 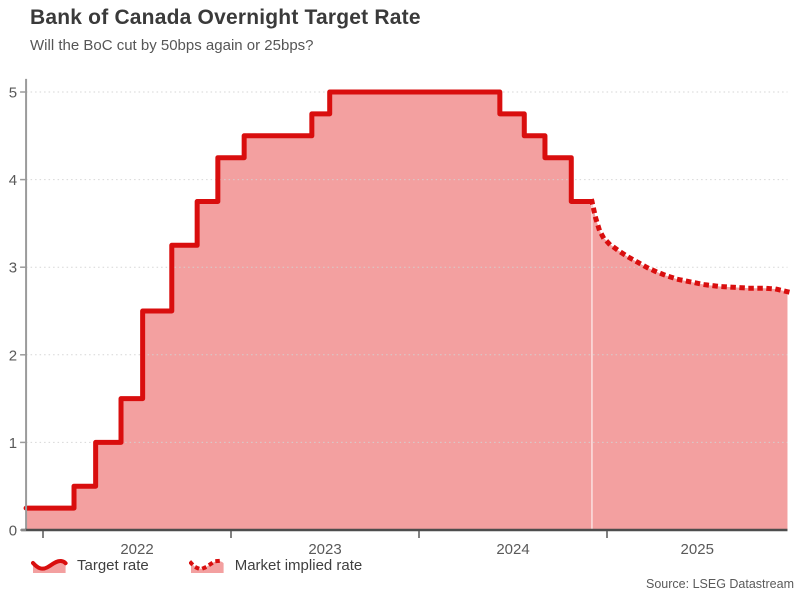 I want to click on x-tick-label: 2025, so click(x=697, y=549).